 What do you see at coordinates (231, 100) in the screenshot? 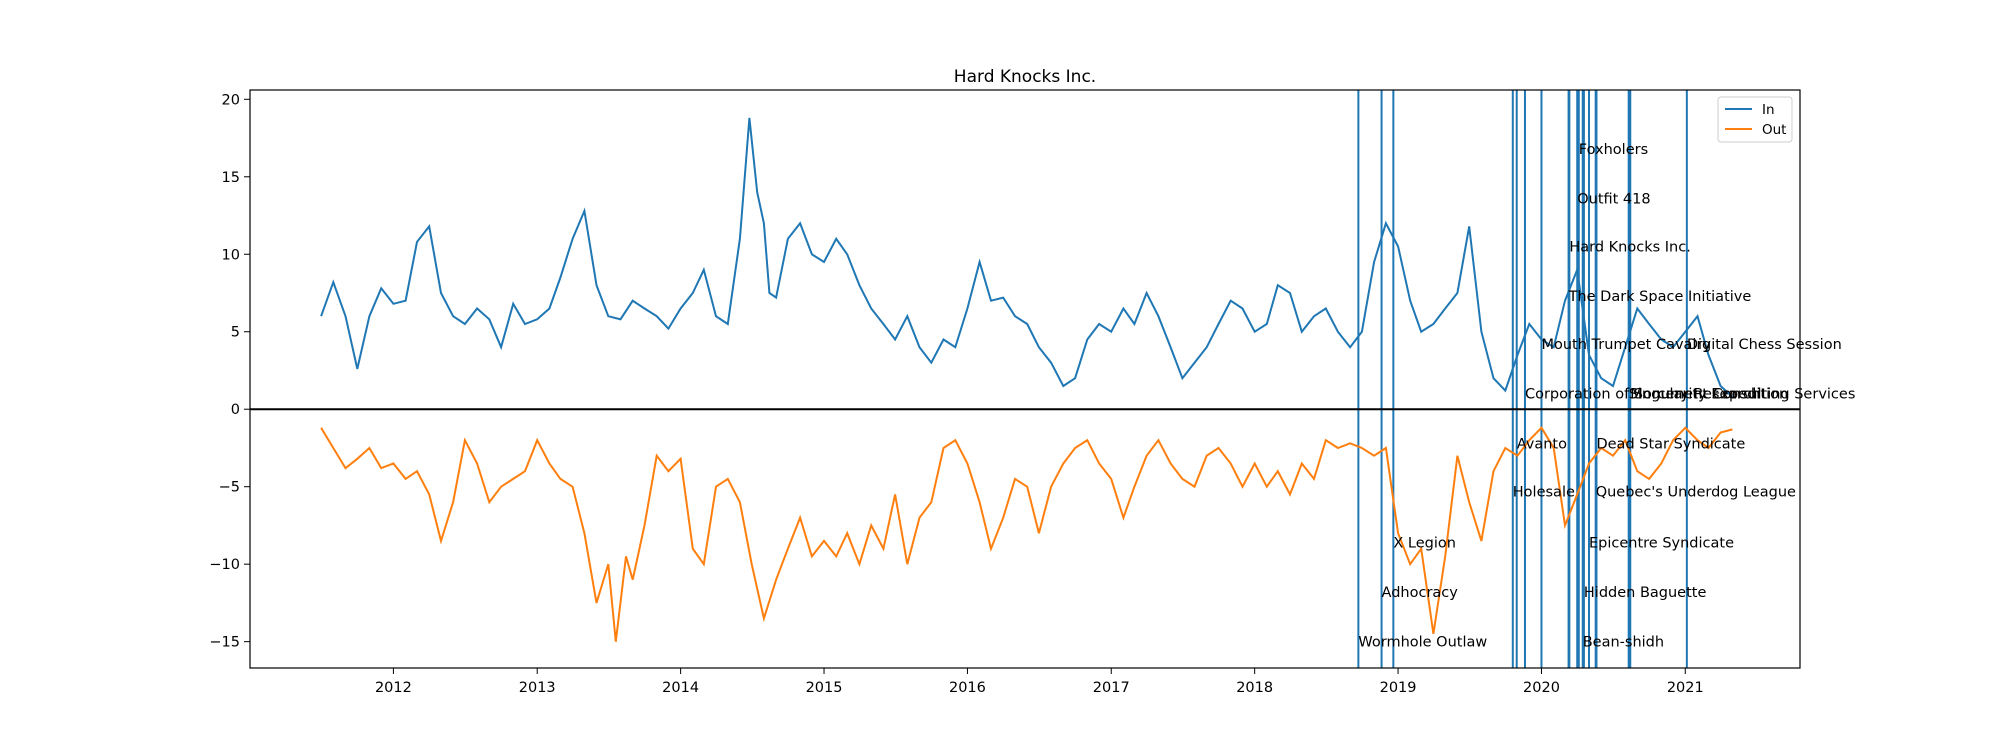
I see `y-tick-label: 20` at bounding box center [231, 100].